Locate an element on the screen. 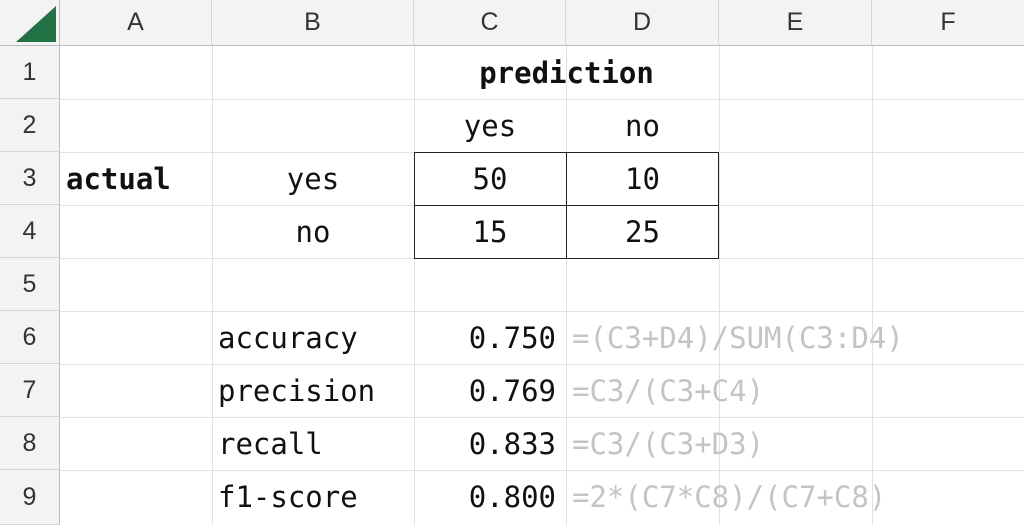 This screenshot has height=525, width=1024. column-header-d: D is located at coordinates (642, 23).